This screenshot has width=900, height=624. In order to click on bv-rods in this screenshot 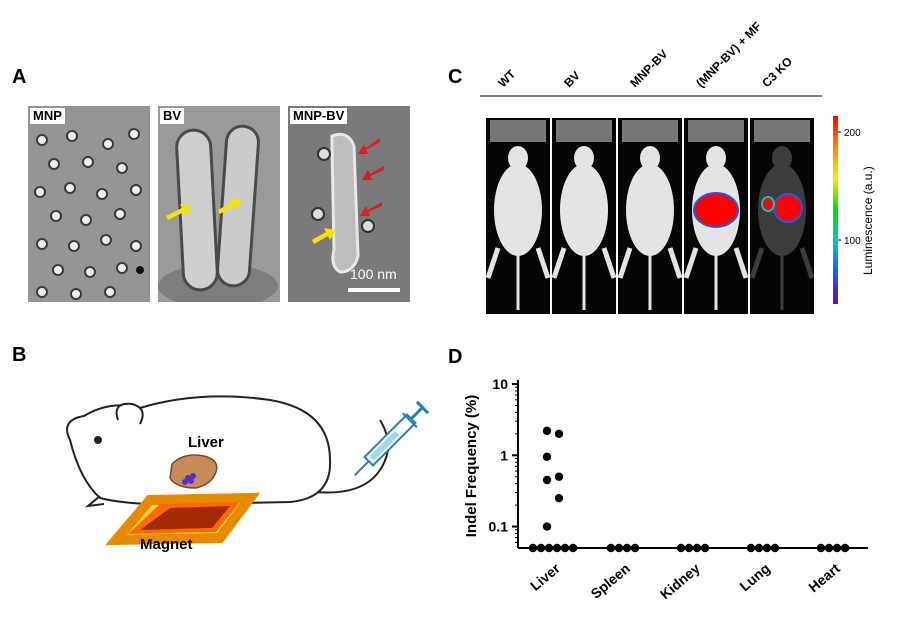, I will do `click(219, 204)`.